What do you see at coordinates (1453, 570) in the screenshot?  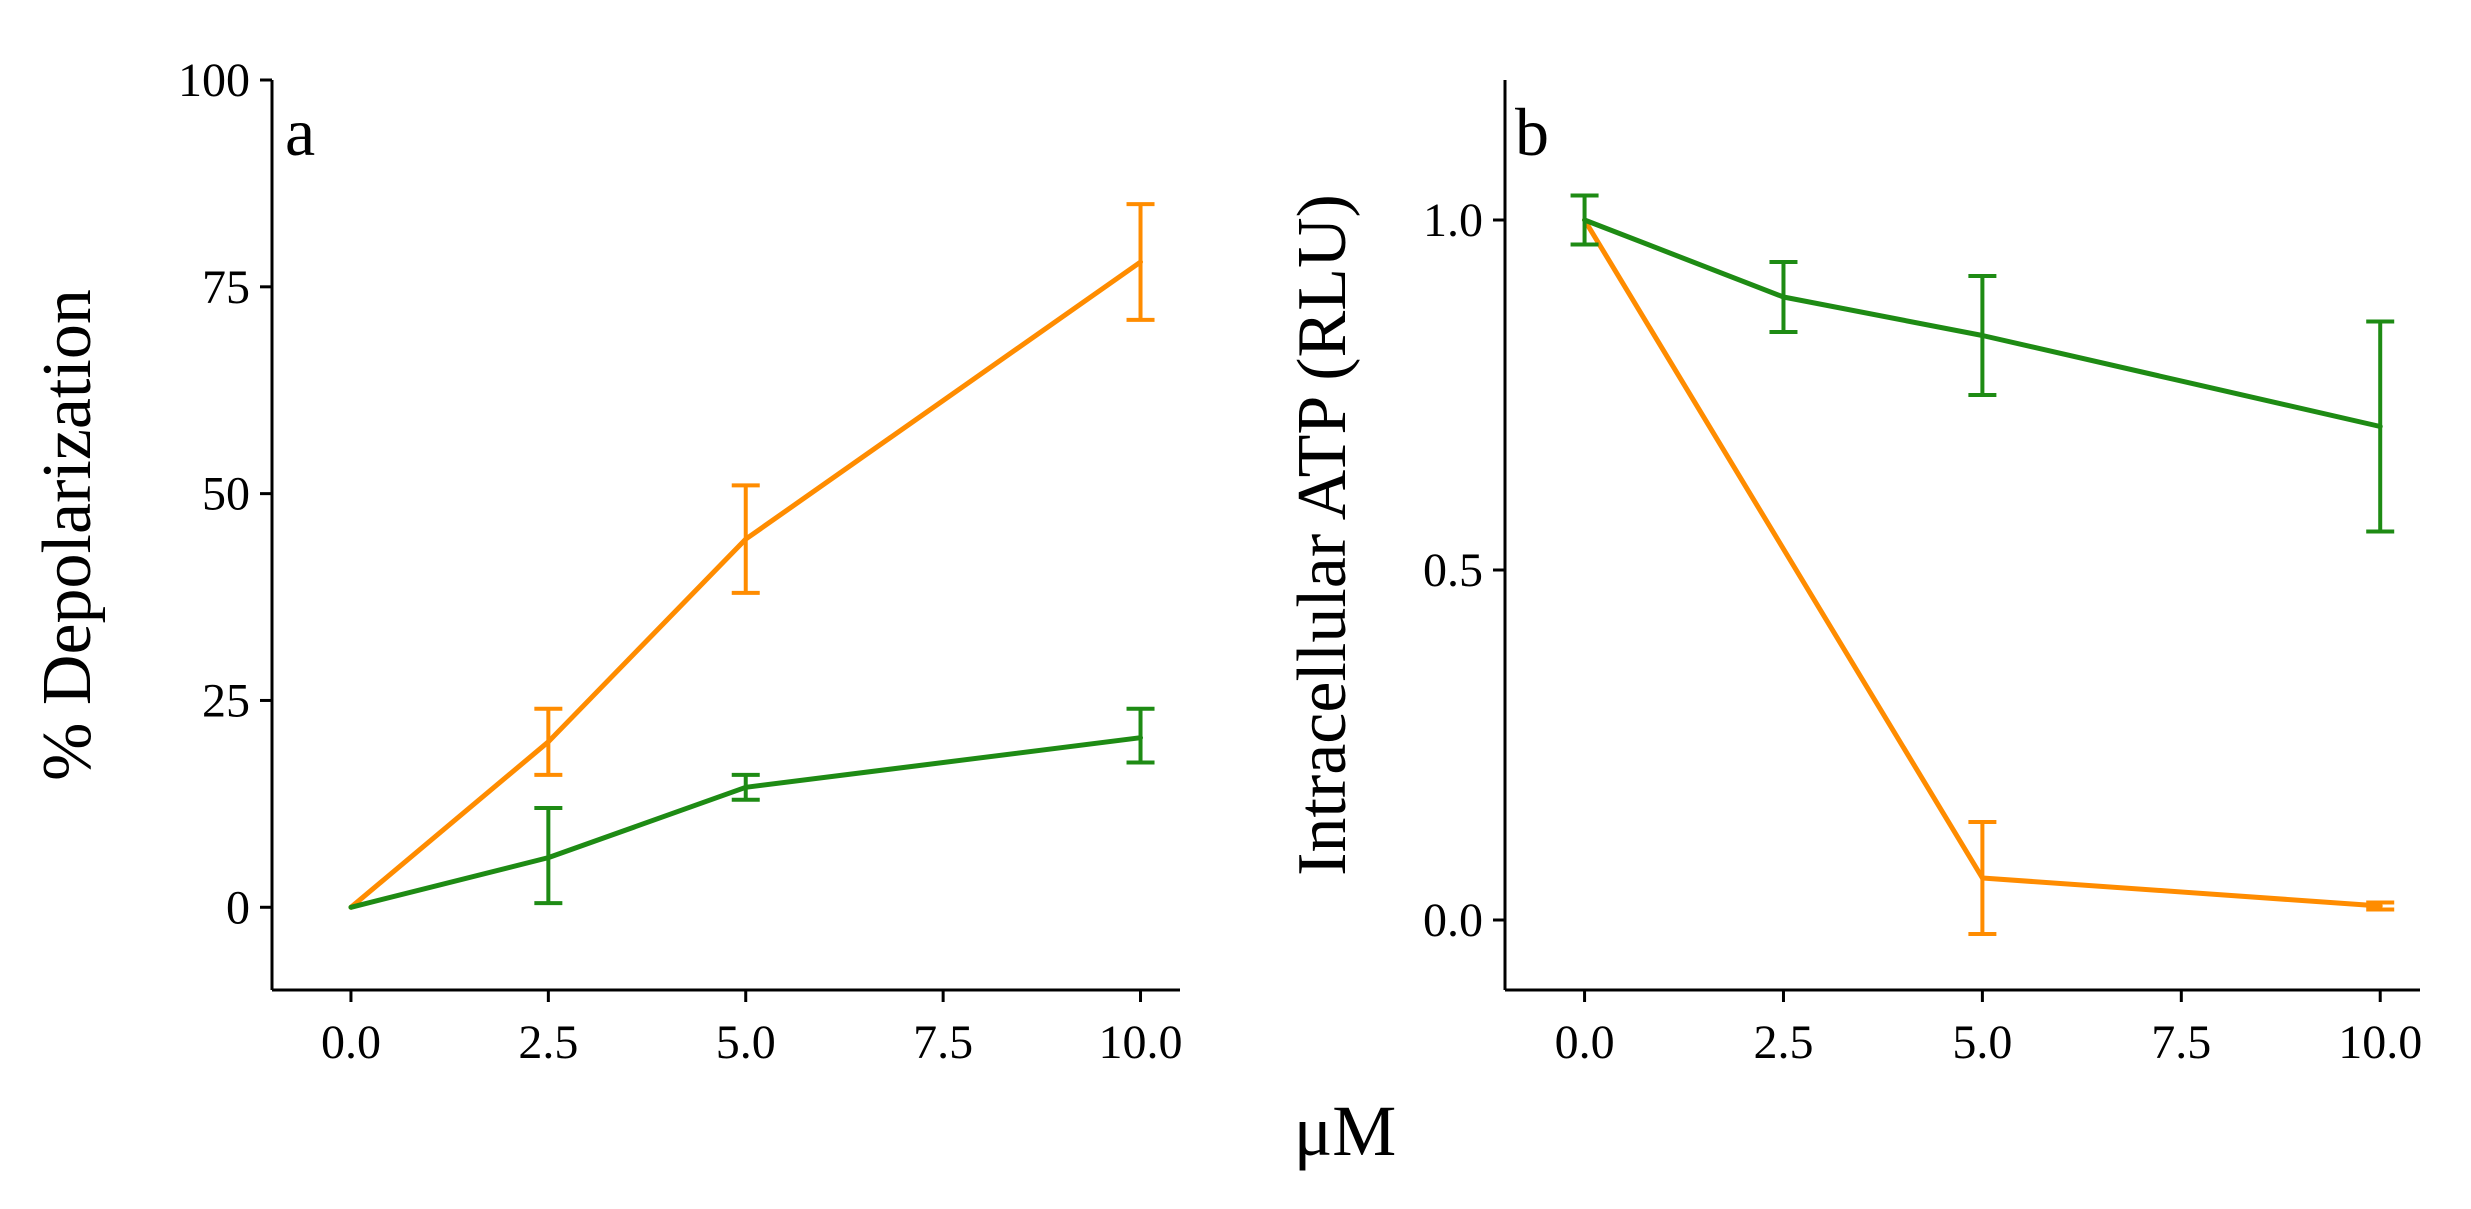 I see `y-tick-label: 0.5` at bounding box center [1453, 570].